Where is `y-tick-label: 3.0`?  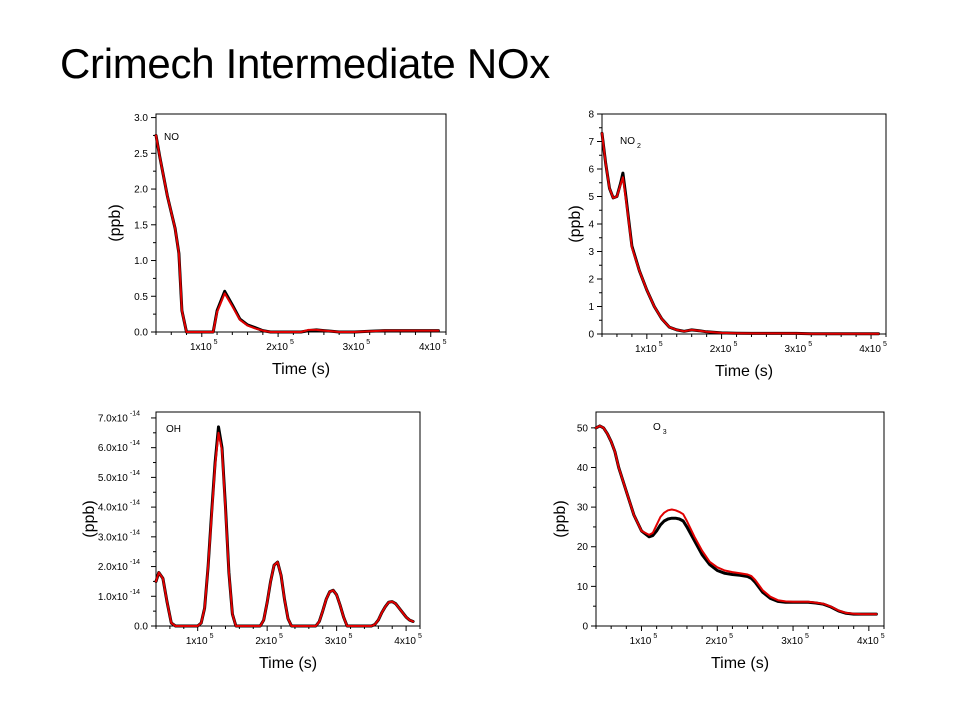
y-tick-label: 3.0 is located at coordinates (141, 118).